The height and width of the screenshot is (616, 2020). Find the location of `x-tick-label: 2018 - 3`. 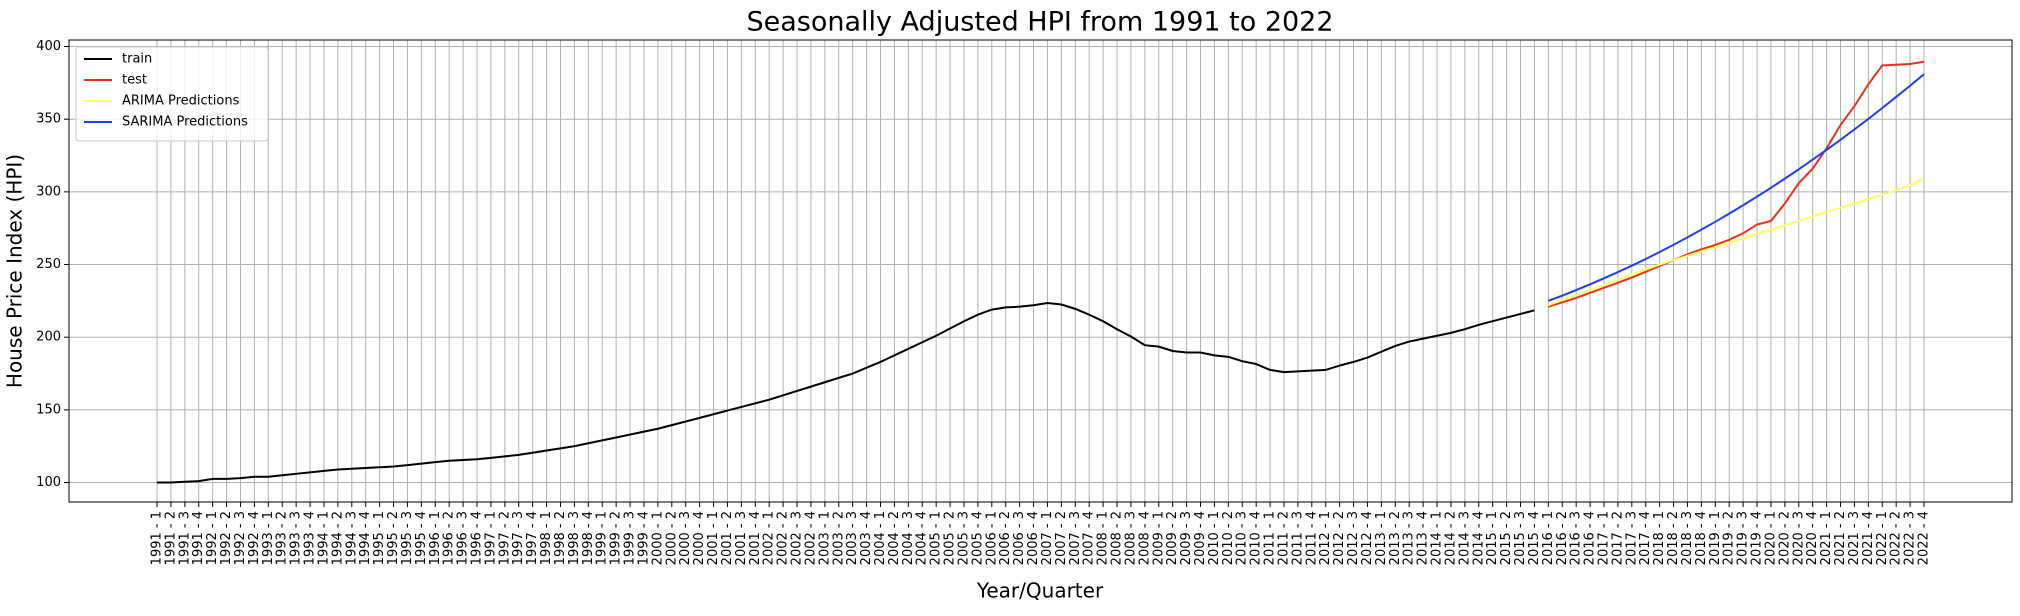

x-tick-label: 2018 - 3 is located at coordinates (1687, 538).